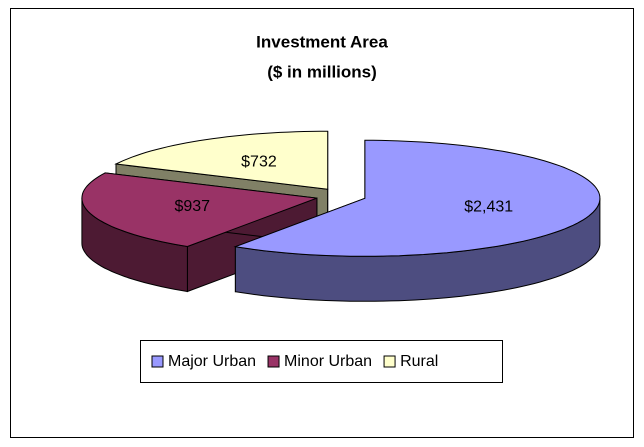 This screenshot has width=644, height=447. What do you see at coordinates (192, 206) in the screenshot?
I see `data-label: $937` at bounding box center [192, 206].